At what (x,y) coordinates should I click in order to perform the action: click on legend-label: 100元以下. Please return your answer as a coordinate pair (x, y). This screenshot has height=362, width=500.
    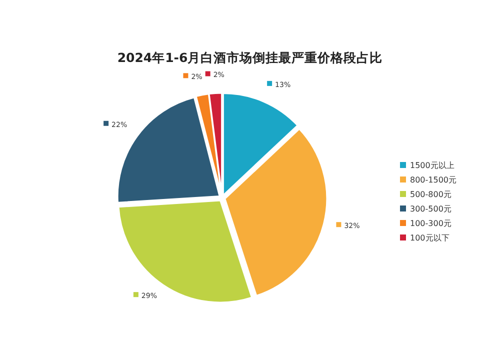
    Looking at the image, I should click on (430, 238).